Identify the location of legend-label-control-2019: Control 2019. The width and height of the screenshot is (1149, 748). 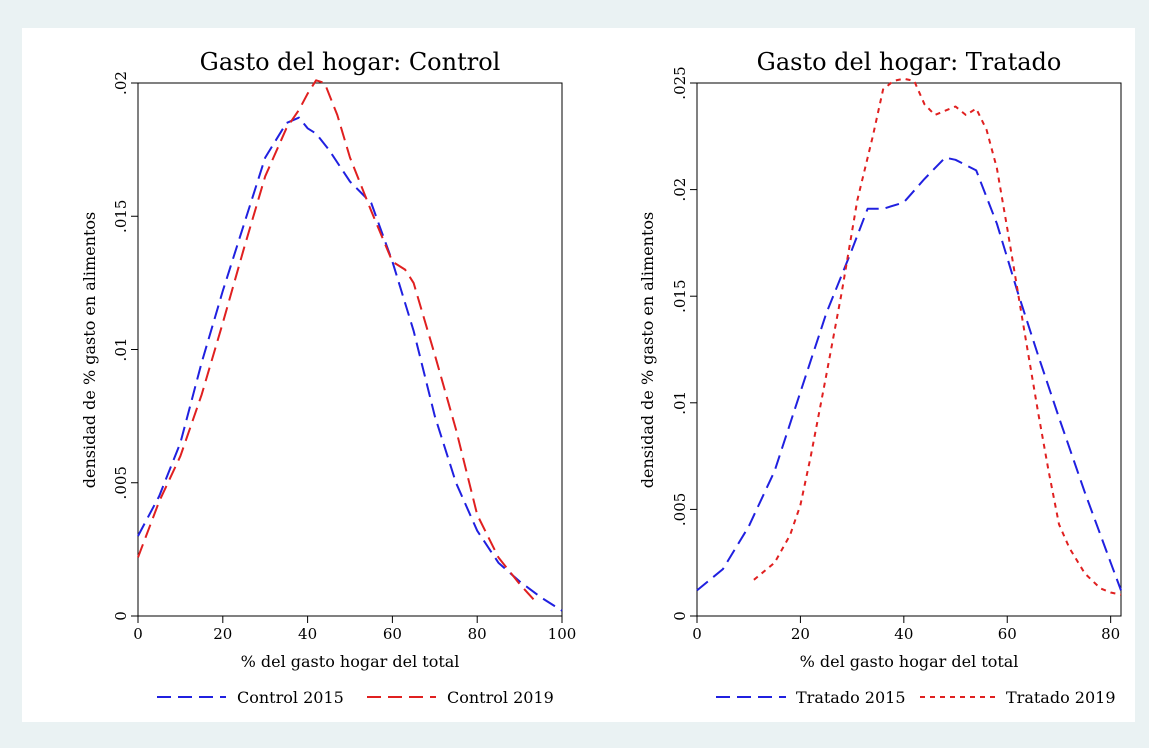
(500, 697).